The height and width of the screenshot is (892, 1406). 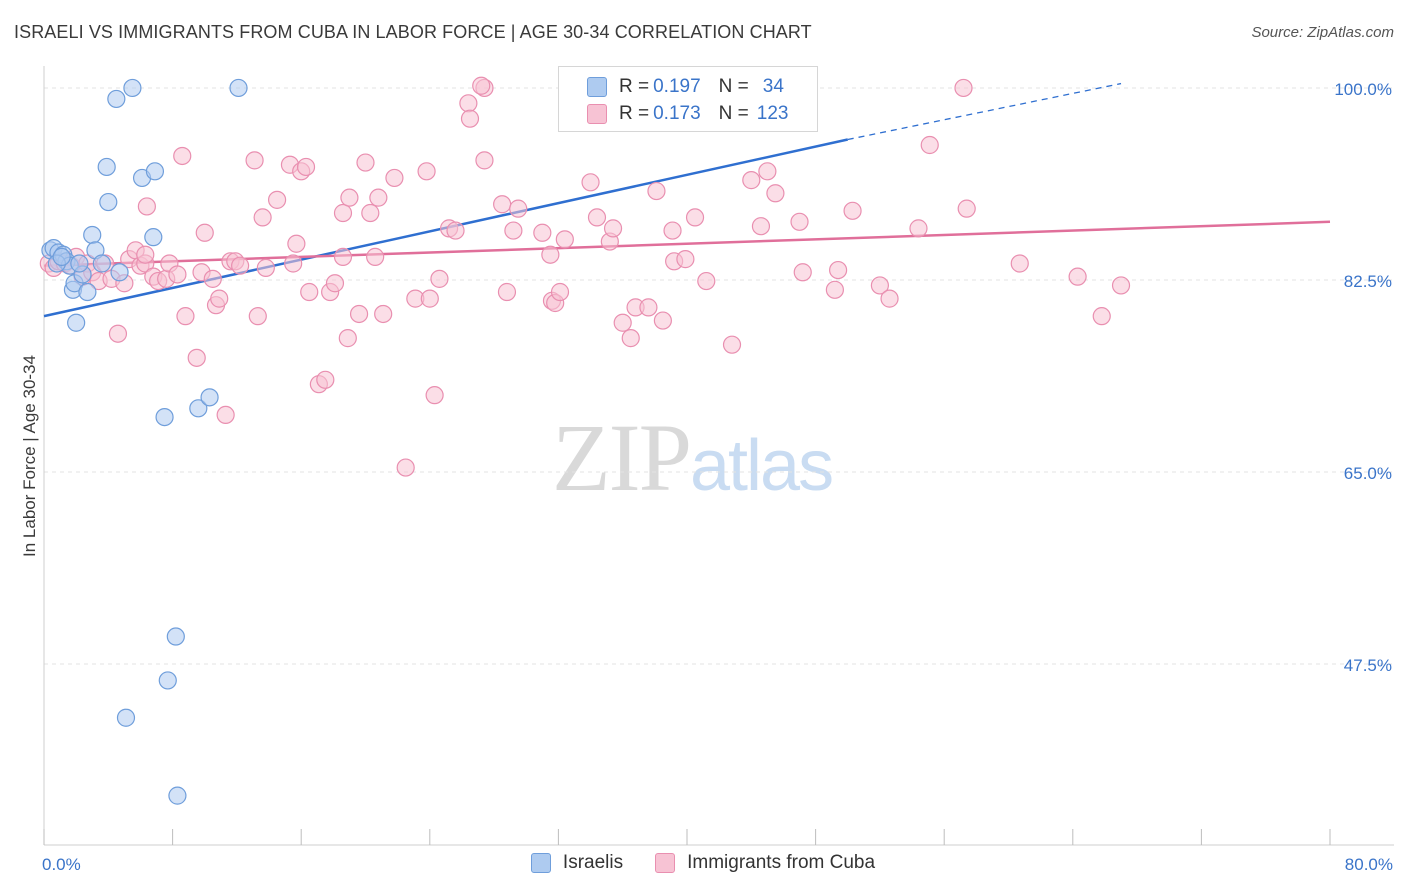 What do you see at coordinates (677, 86) in the screenshot?
I see `r-value: 0.197` at bounding box center [677, 86].